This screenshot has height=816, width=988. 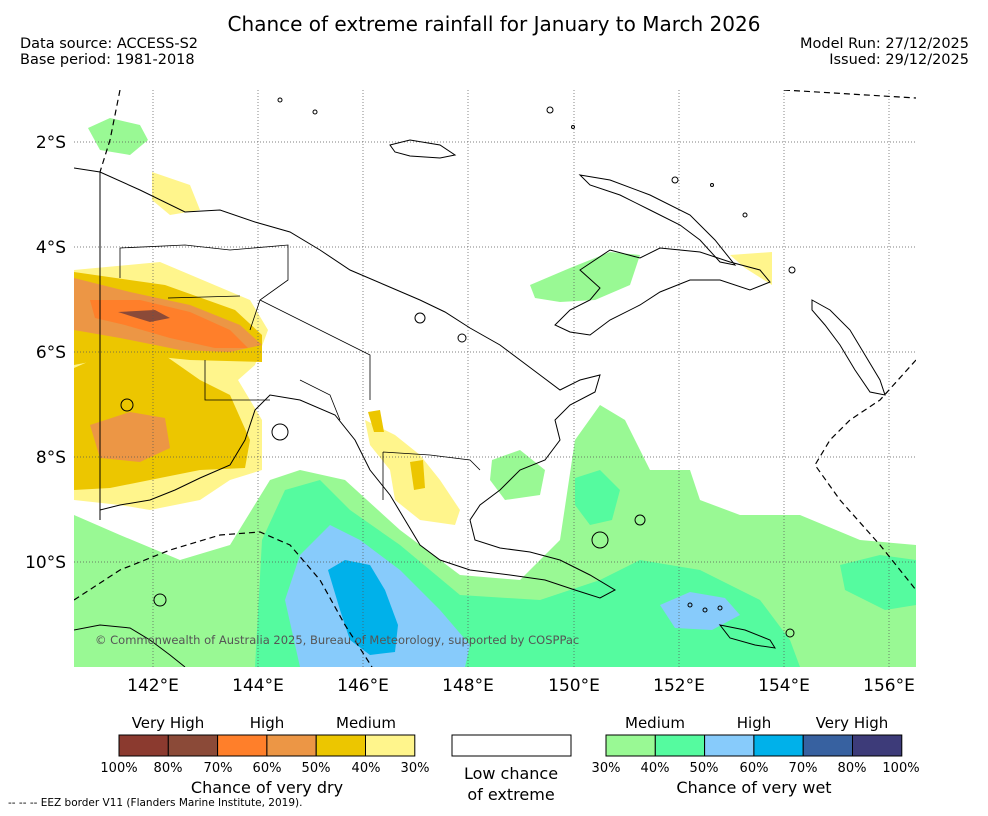 What do you see at coordinates (747, 636) in the screenshot?
I see `guadalcanal-area` at bounding box center [747, 636].